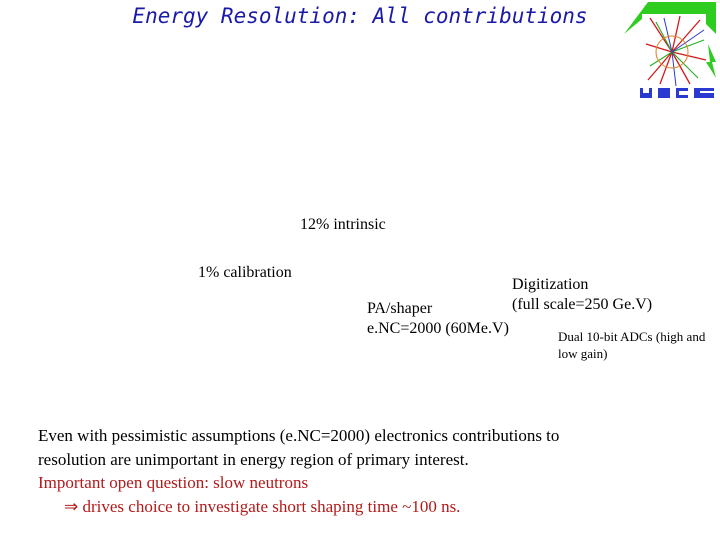  Describe the element at coordinates (343, 224) in the screenshot. I see `intrinsic-label: 12% intrinsic` at that location.